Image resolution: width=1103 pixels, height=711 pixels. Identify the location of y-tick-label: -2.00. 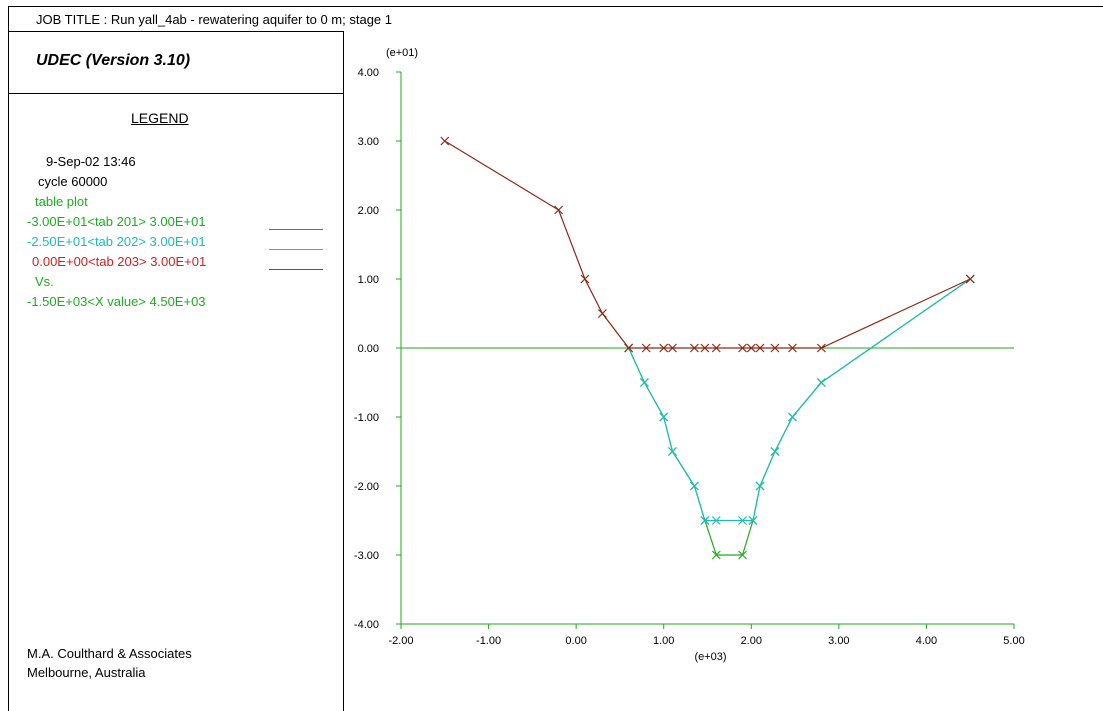
(366, 487).